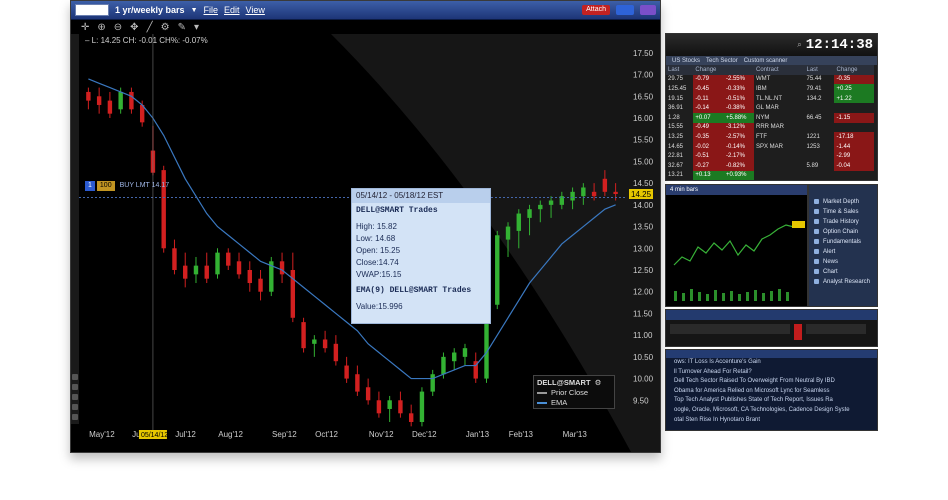  Describe the element at coordinates (149, 27) in the screenshot. I see `trend-line-icon: ╱` at that location.